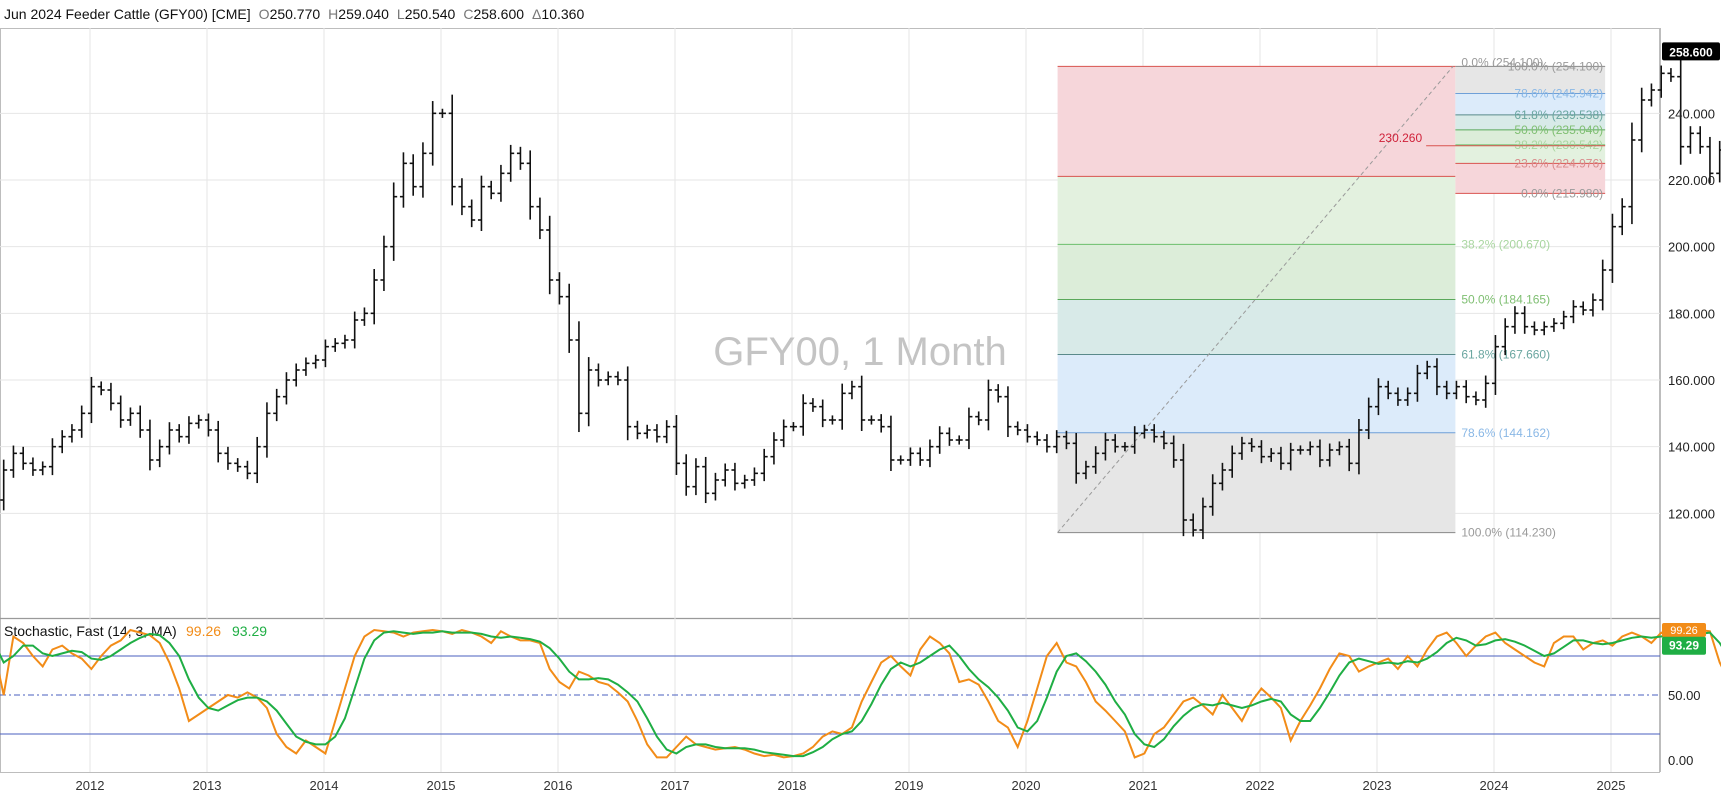 Image resolution: width=1721 pixels, height=801 pixels. Describe the element at coordinates (558, 785) in the screenshot. I see `year-tick-label: 2016` at that location.